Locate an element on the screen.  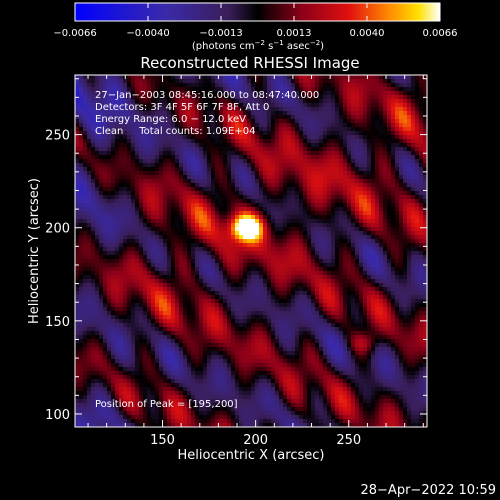
y-tick-label: 250 is located at coordinates (57, 136).